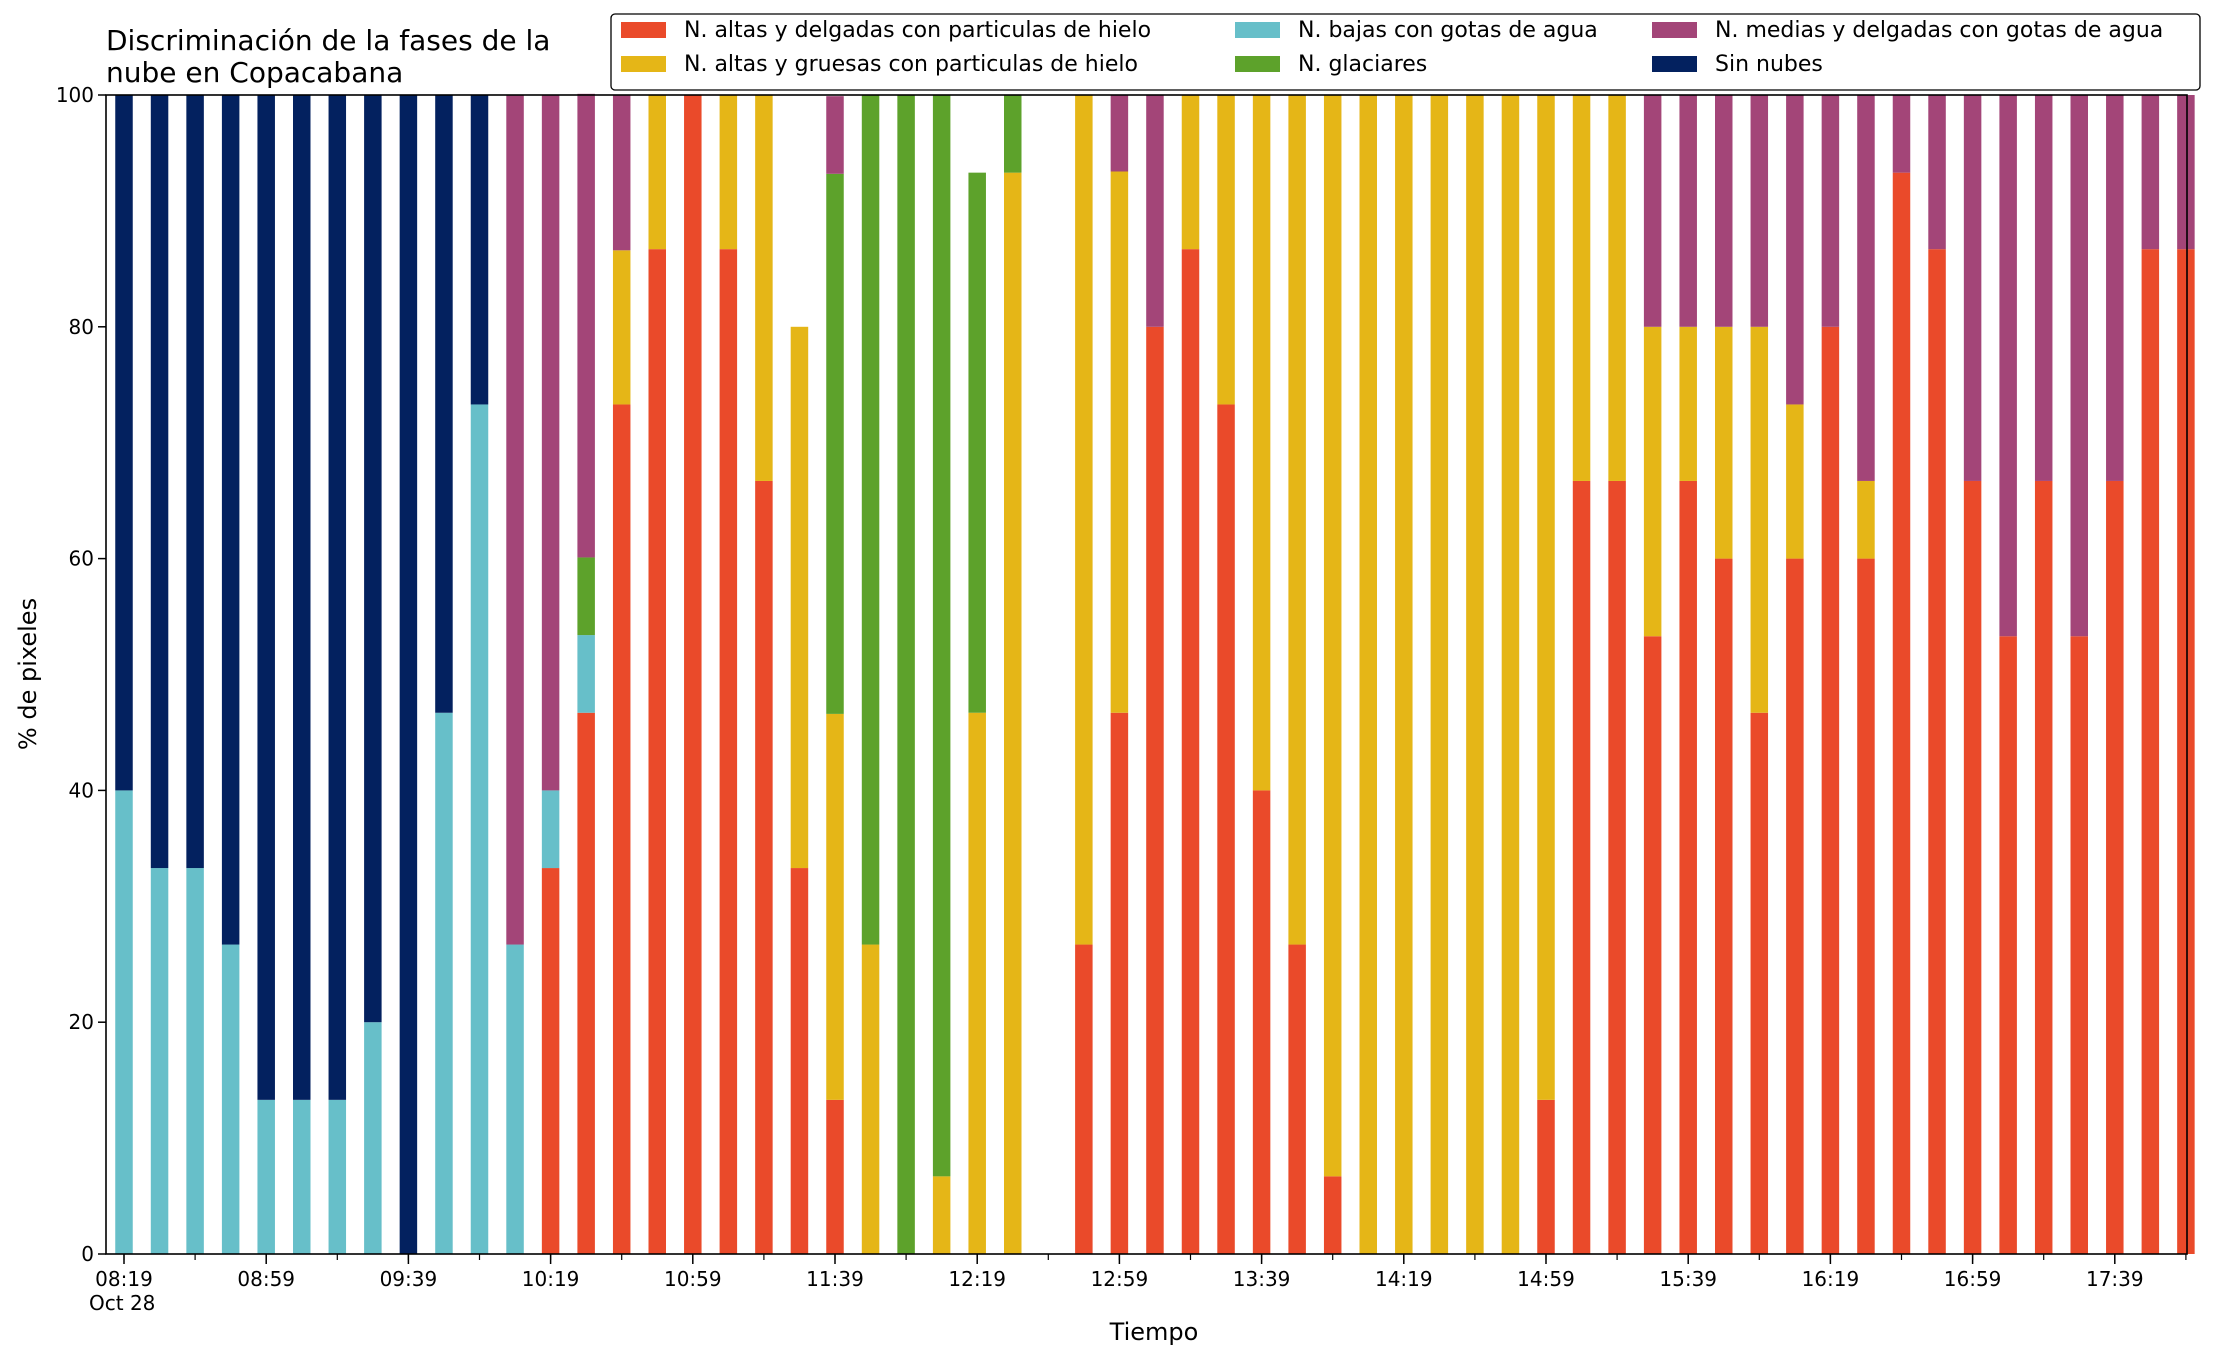  I want to click on x-tick-label: 17:39, so click(2115, 1279).